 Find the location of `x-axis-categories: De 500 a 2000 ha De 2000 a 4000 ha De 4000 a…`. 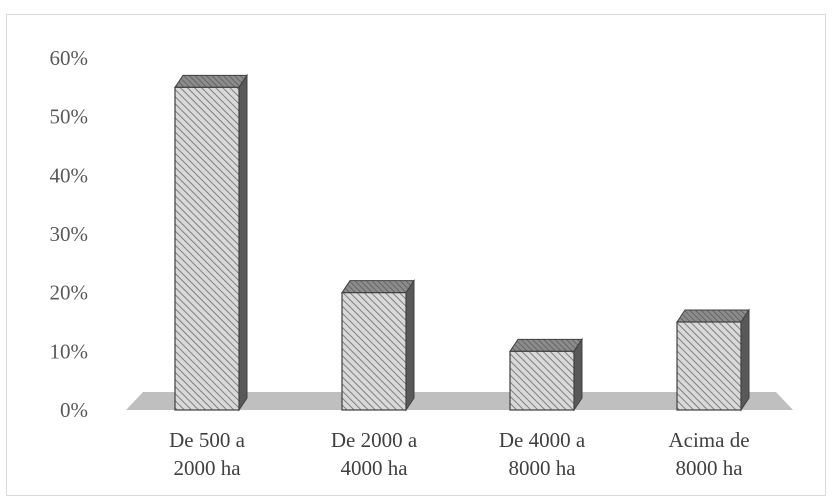

x-axis-categories: De 500 a 2000 ha De 2000 a 4000 ha De 4000 a… is located at coordinates (459, 454).